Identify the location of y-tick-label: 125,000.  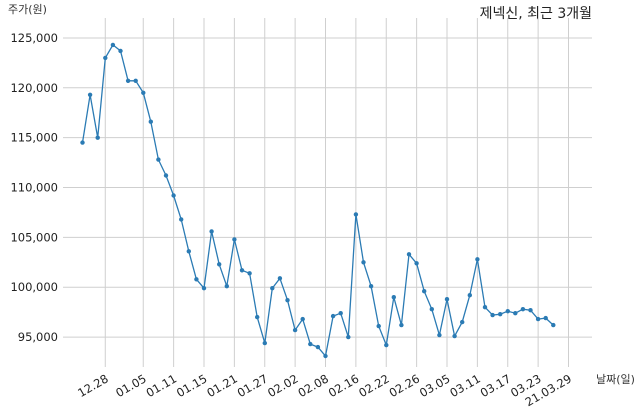
(34, 38).